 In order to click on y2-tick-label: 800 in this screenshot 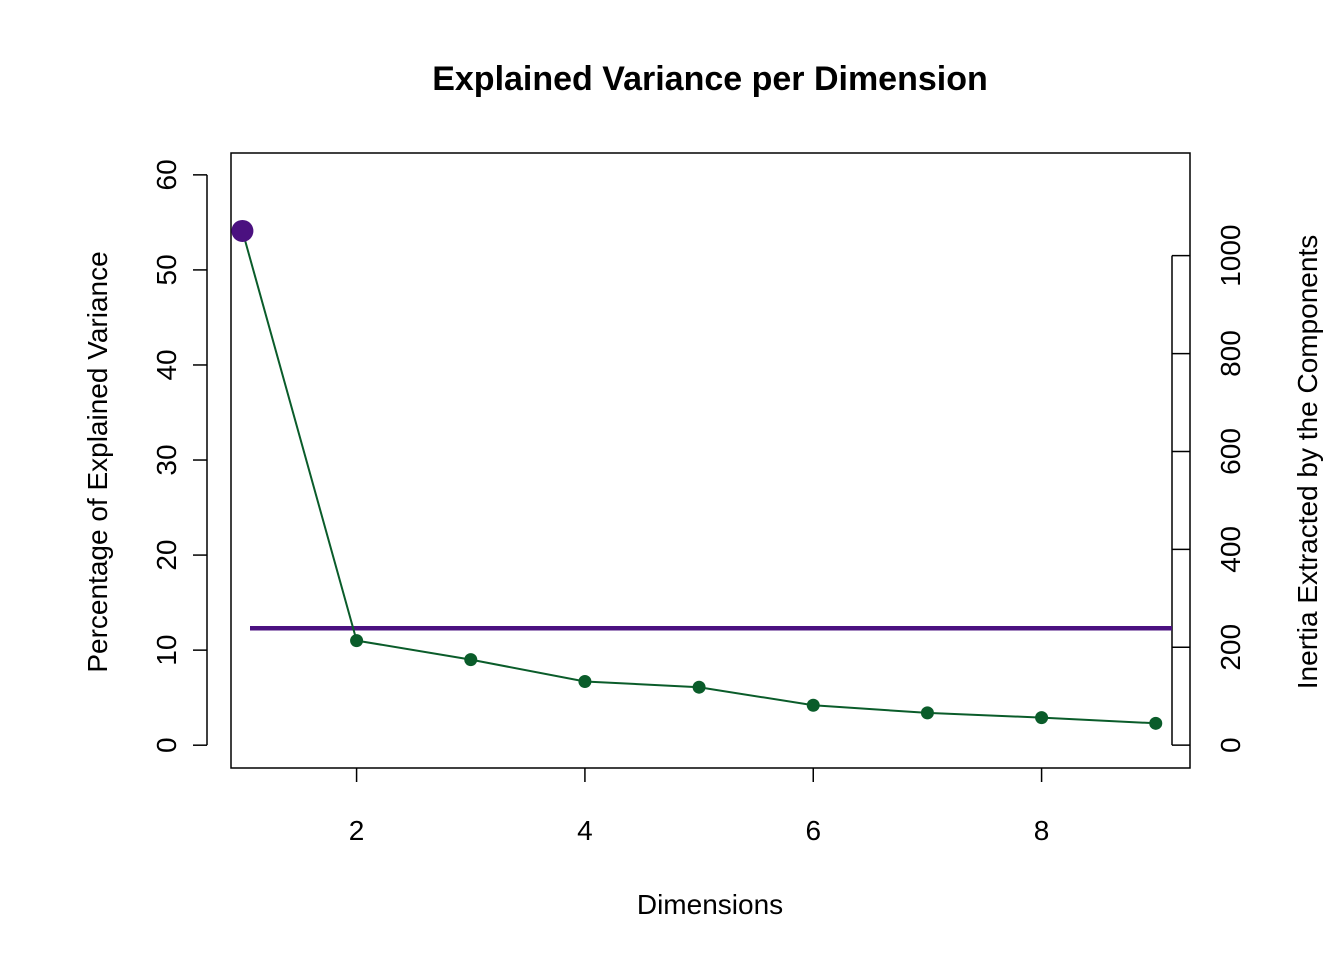, I will do `click(1230, 353)`.